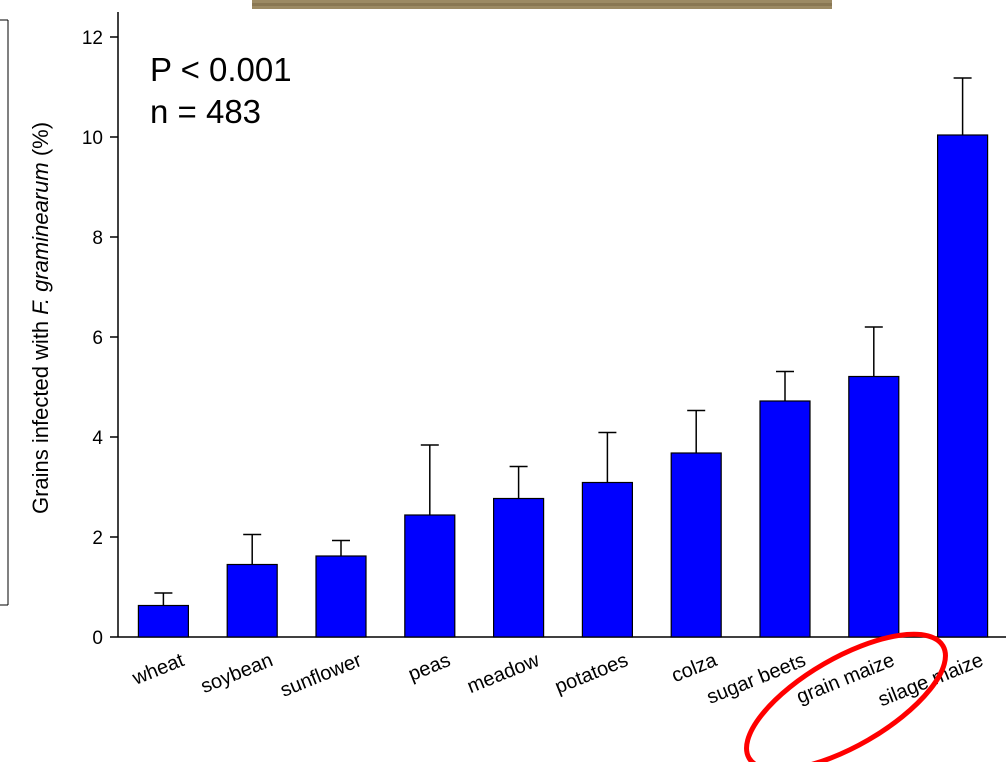 This screenshot has height=762, width=1006. I want to click on y-axis-label: Grains infected with F. graminearum (%), so click(40, 318).